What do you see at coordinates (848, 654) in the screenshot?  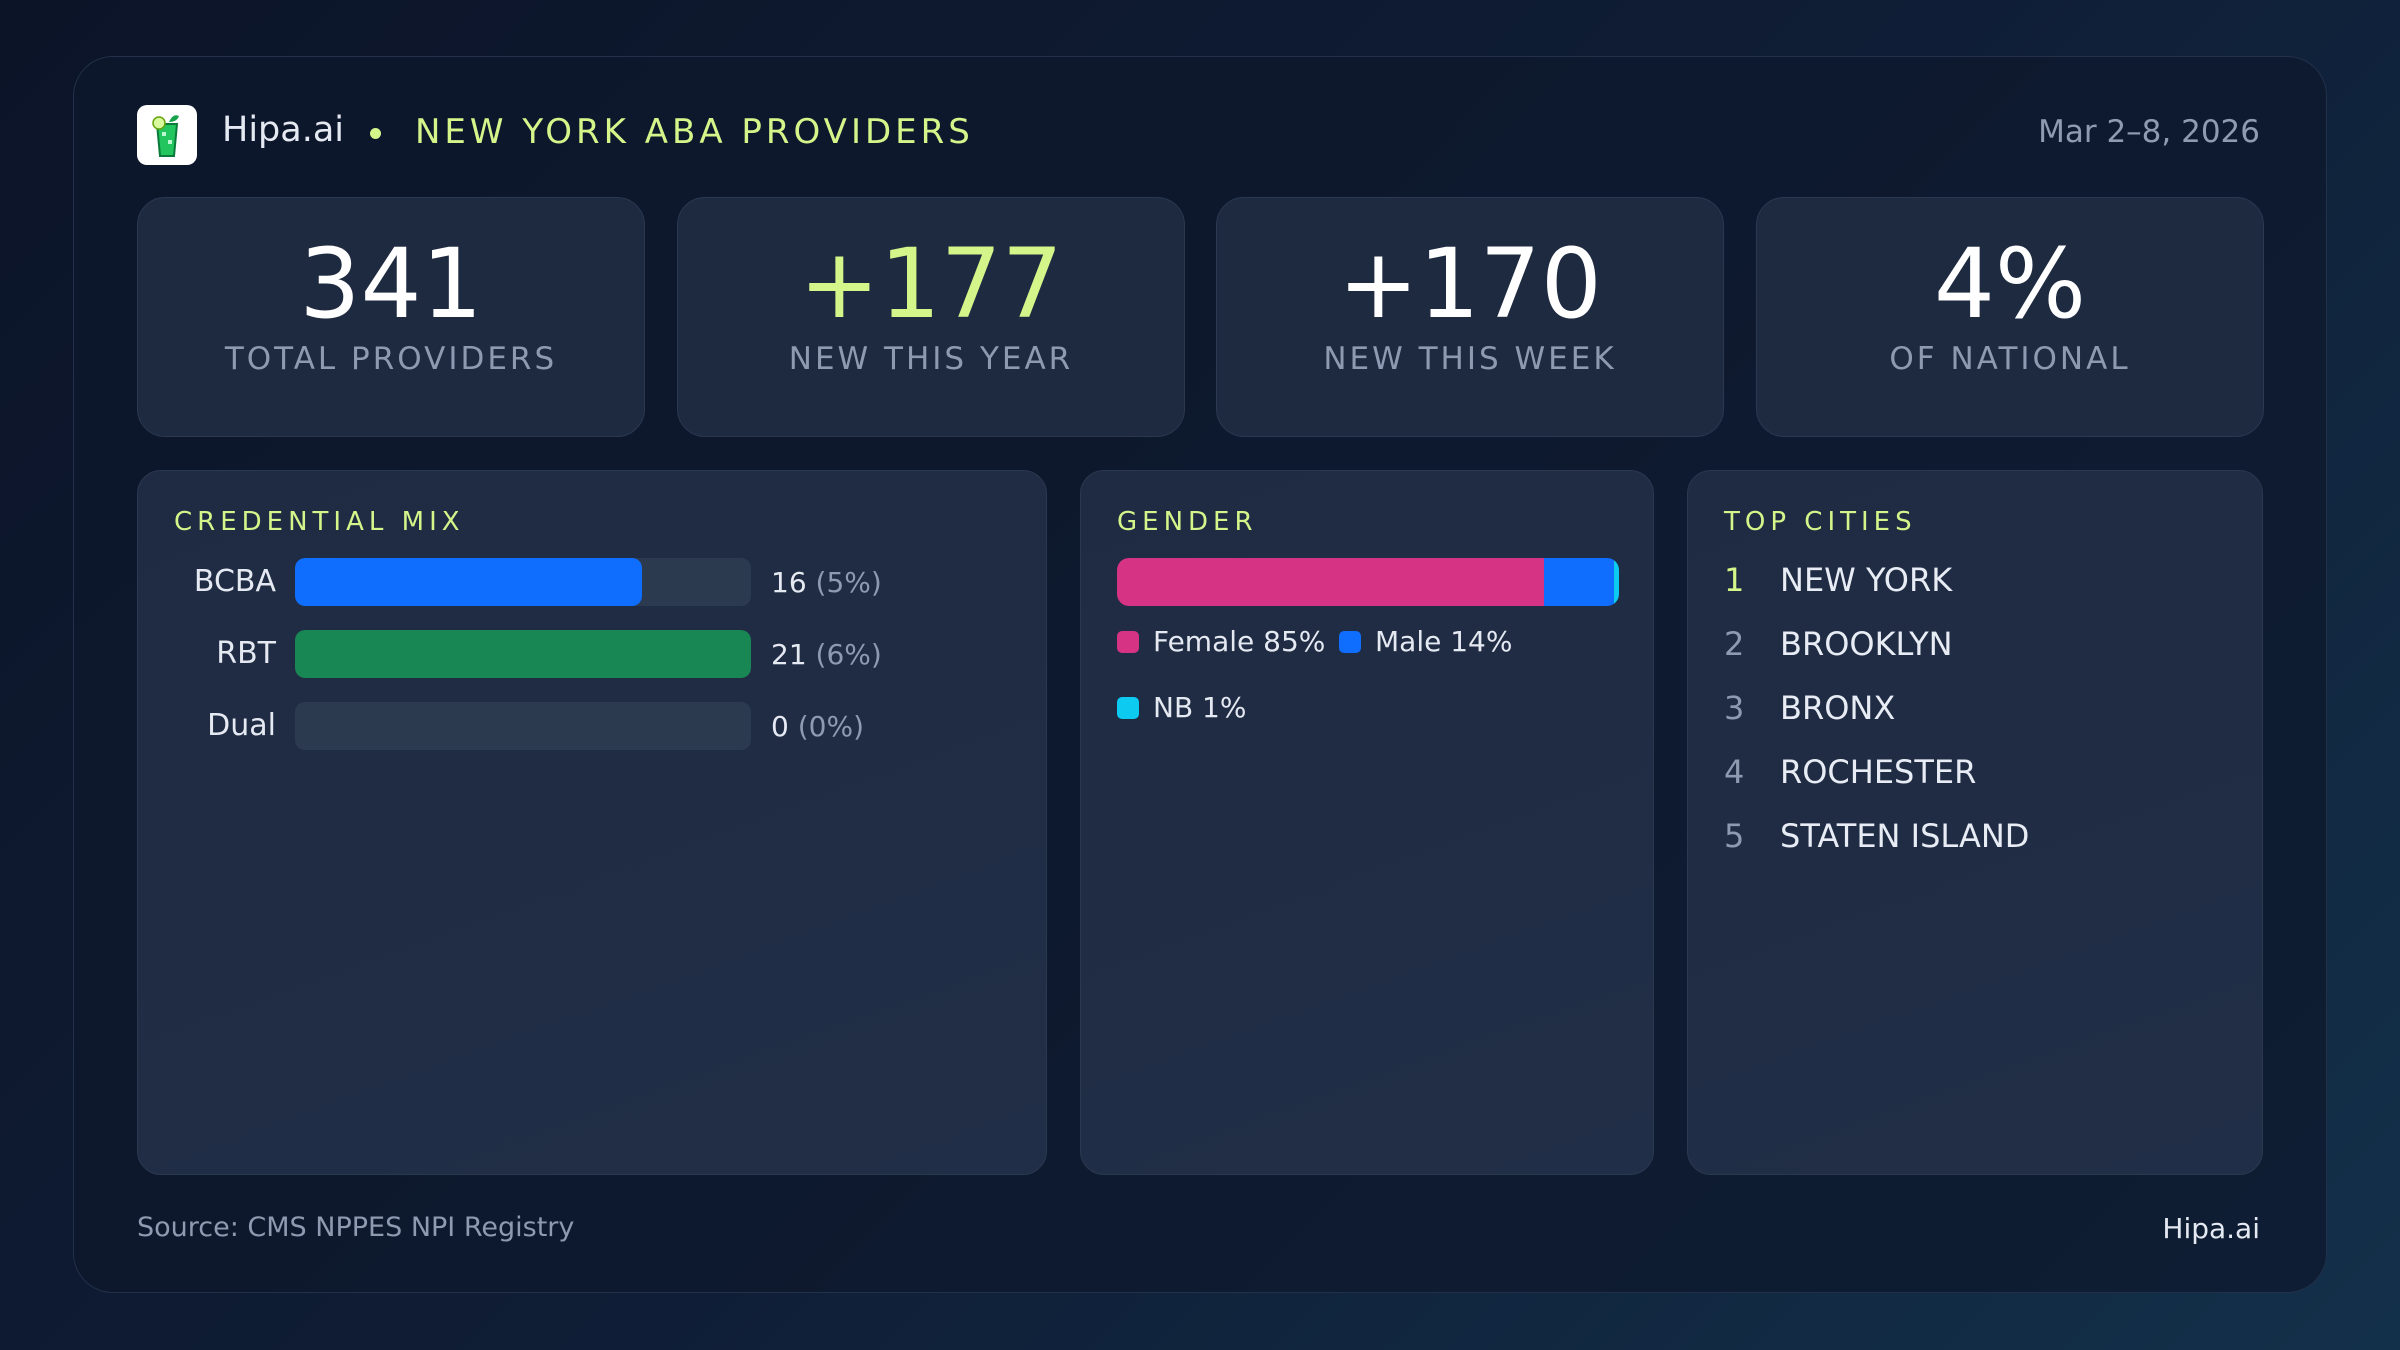 I see `credential-pct: (6%)` at bounding box center [848, 654].